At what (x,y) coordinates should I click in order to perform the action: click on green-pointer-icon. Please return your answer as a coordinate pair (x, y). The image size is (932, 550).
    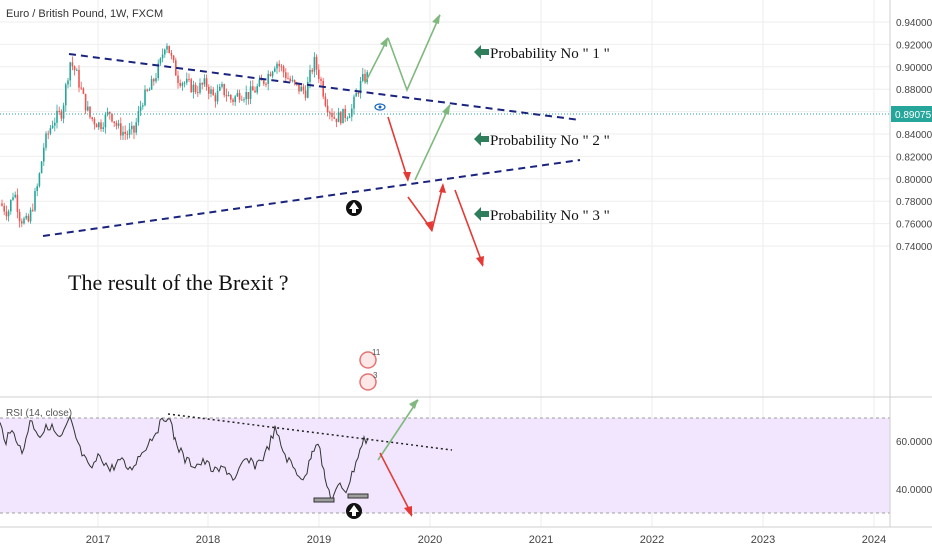
    Looking at the image, I should click on (481, 139).